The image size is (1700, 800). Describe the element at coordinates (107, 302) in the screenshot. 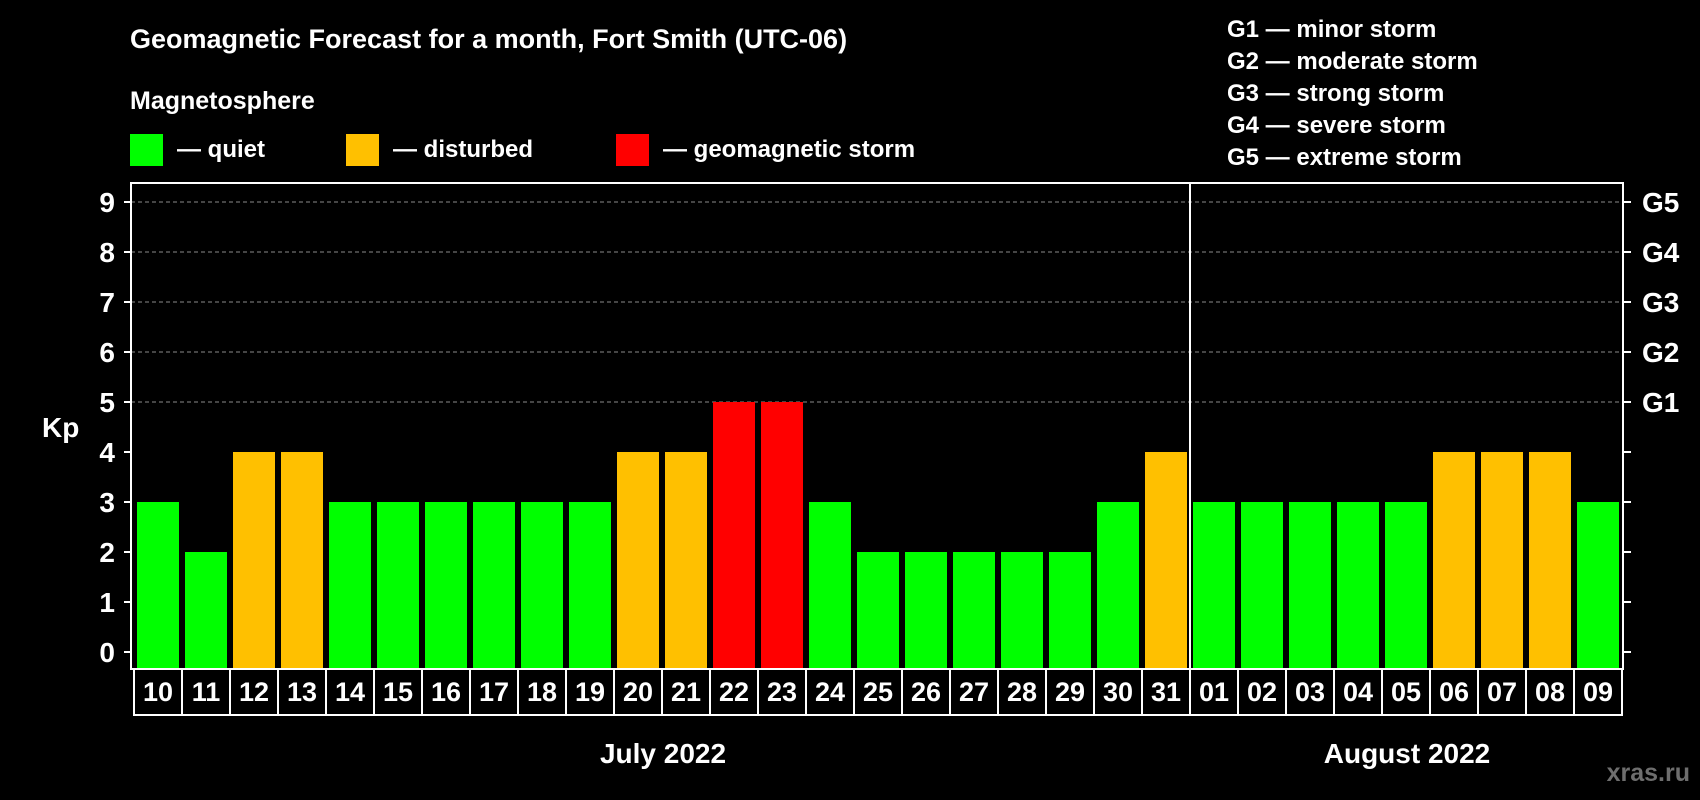

I see `y-tick-label: 7` at that location.